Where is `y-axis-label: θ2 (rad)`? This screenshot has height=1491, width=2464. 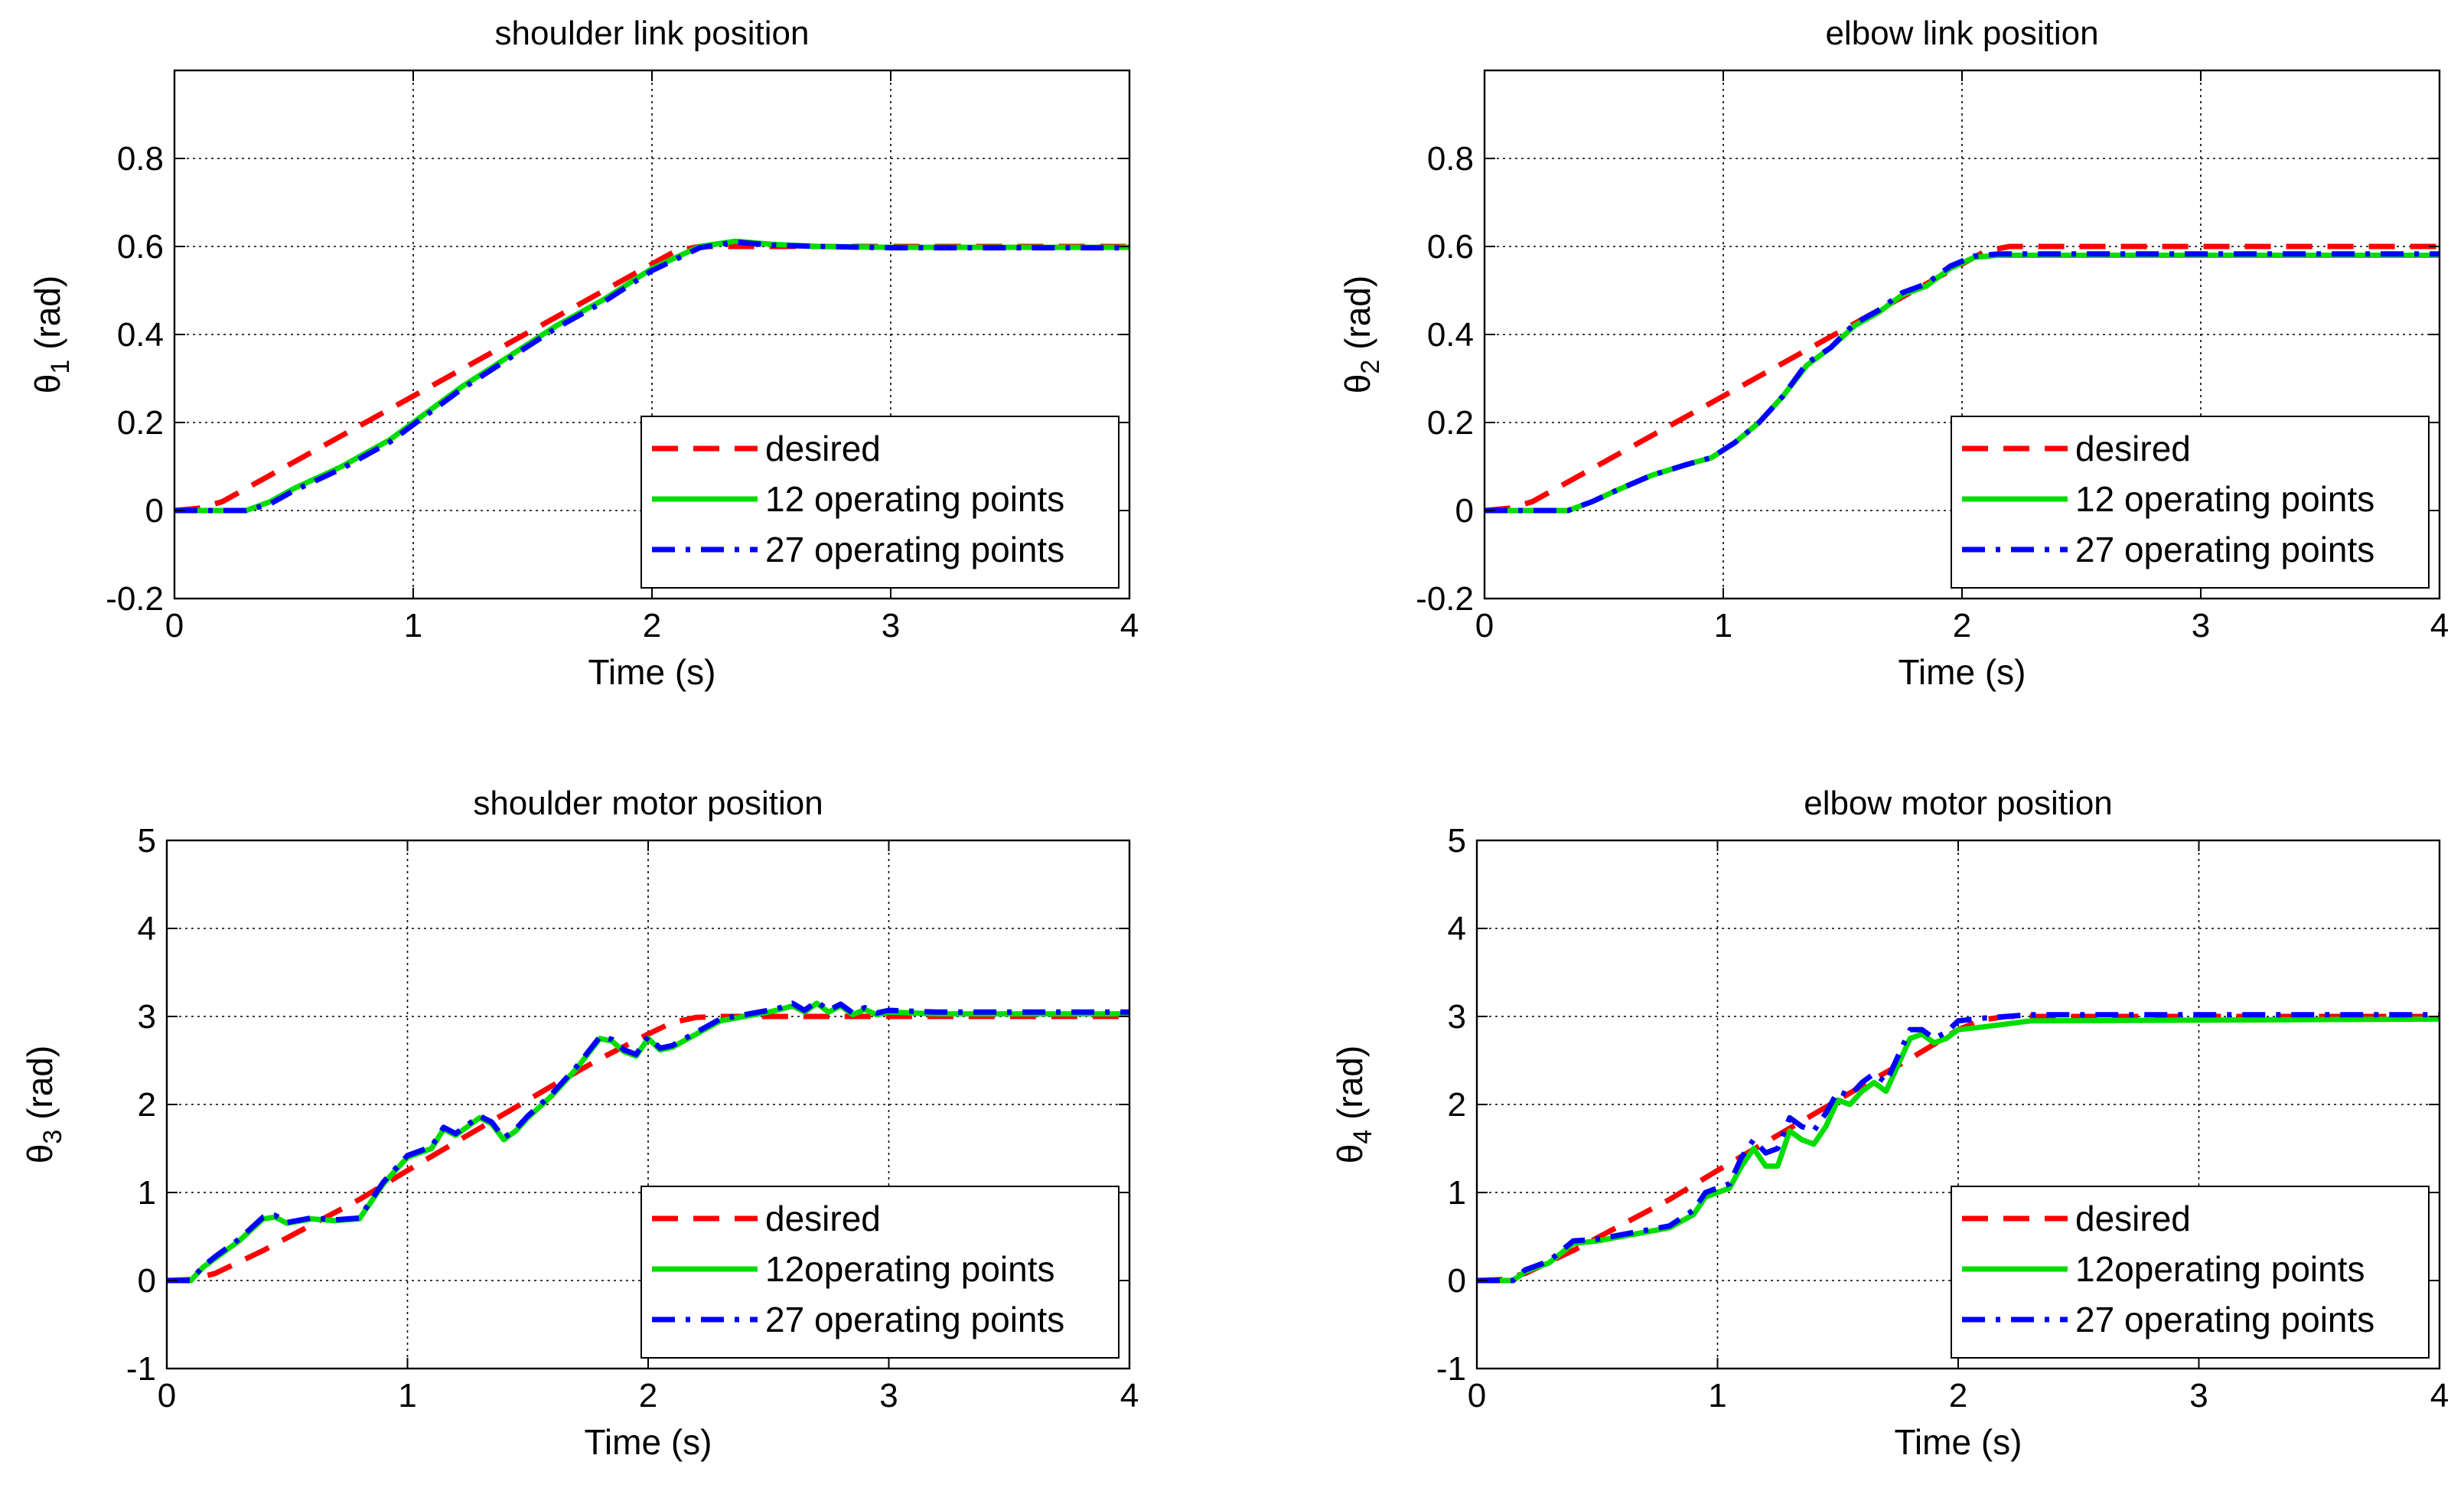 y-axis-label: θ2 (rad) is located at coordinates (1362, 334).